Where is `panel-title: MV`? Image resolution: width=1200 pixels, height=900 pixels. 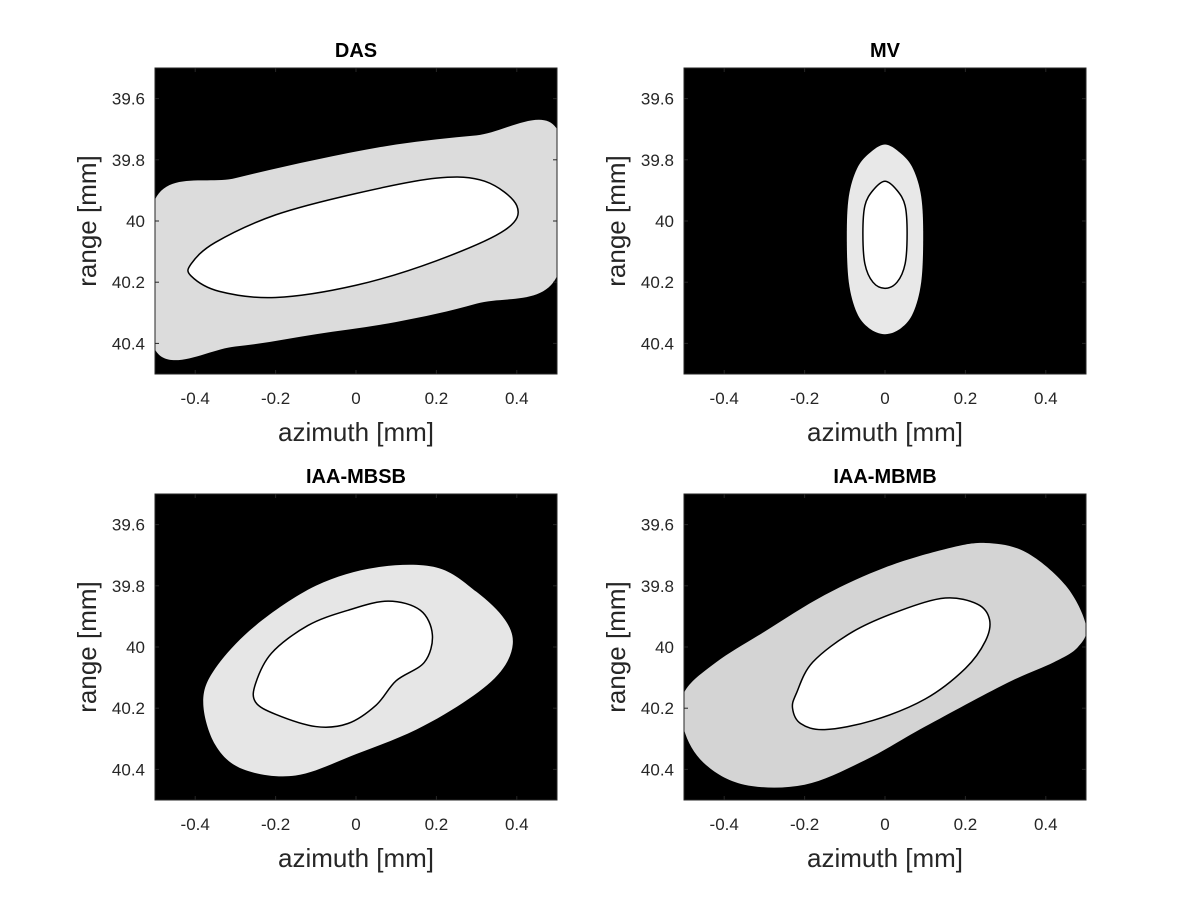
panel-title: MV is located at coordinates (885, 51).